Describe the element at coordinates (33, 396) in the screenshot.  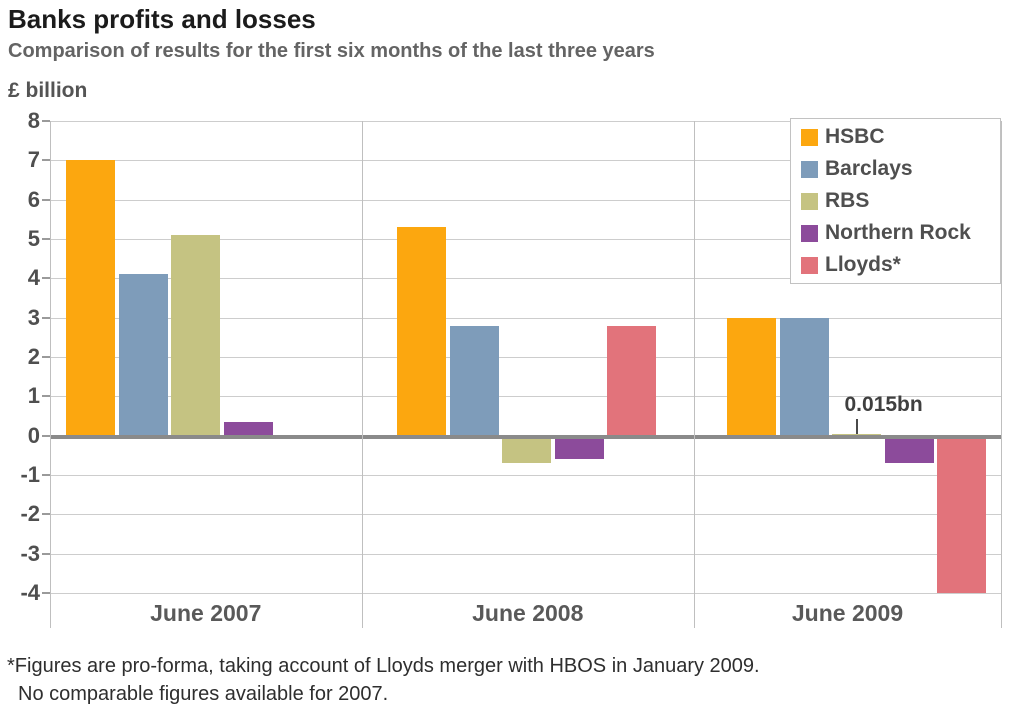
I see `y-axis-tick-label: 1` at that location.